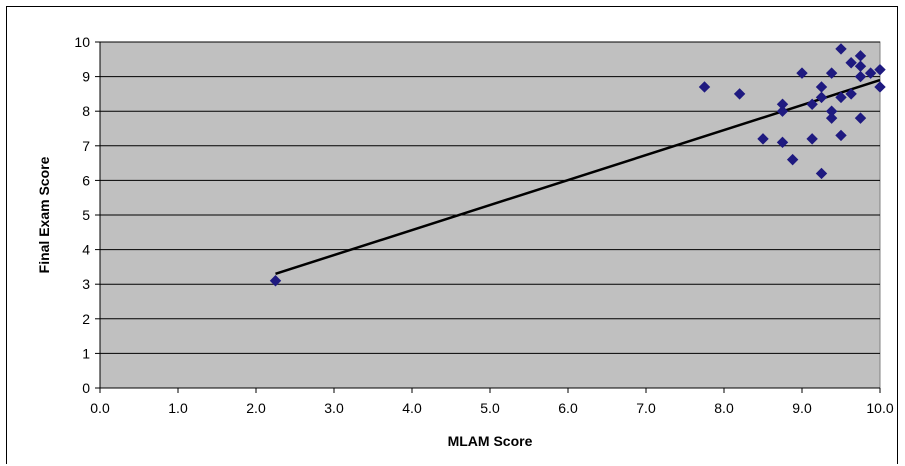  I want to click on y-tick-label: 8, so click(86, 111).